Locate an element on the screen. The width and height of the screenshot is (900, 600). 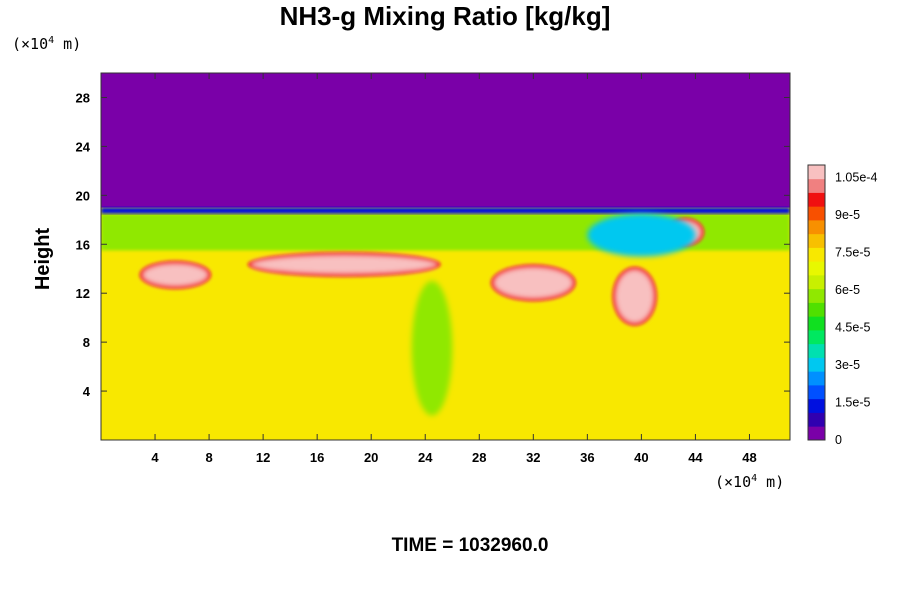
colorbar-frame is located at coordinates (816, 302).